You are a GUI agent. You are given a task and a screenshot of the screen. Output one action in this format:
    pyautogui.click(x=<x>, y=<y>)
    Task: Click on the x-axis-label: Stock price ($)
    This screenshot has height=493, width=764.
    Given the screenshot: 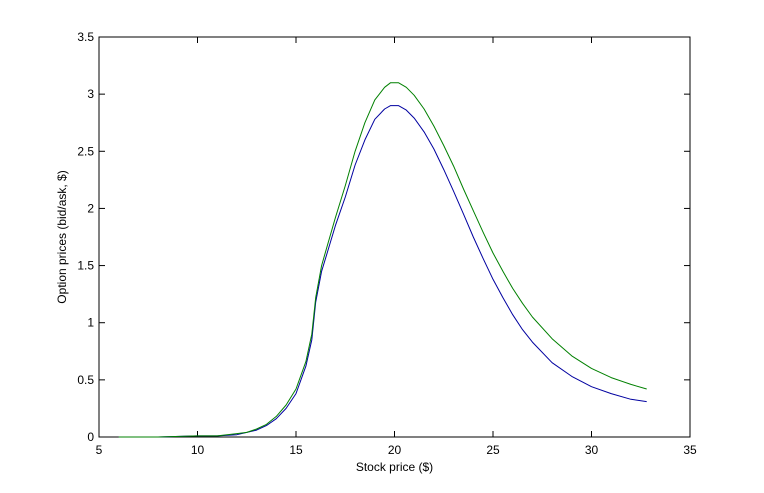 What is the action you would take?
    pyautogui.click(x=394, y=467)
    